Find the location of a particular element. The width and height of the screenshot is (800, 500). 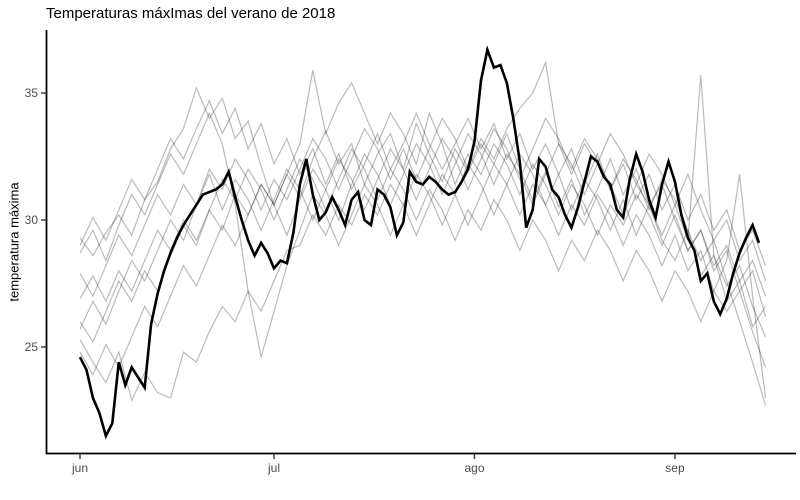

x-tick-label-ago: ago is located at coordinates (474, 468).